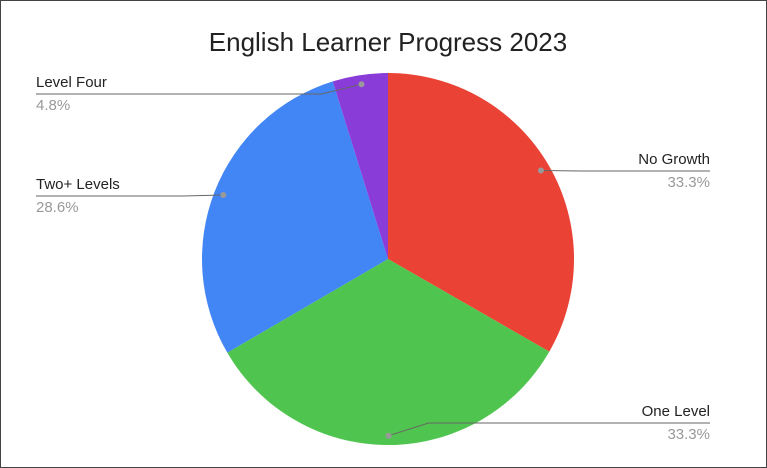  Describe the element at coordinates (53, 105) in the screenshot. I see `slice-value-label: 4.8%` at that location.